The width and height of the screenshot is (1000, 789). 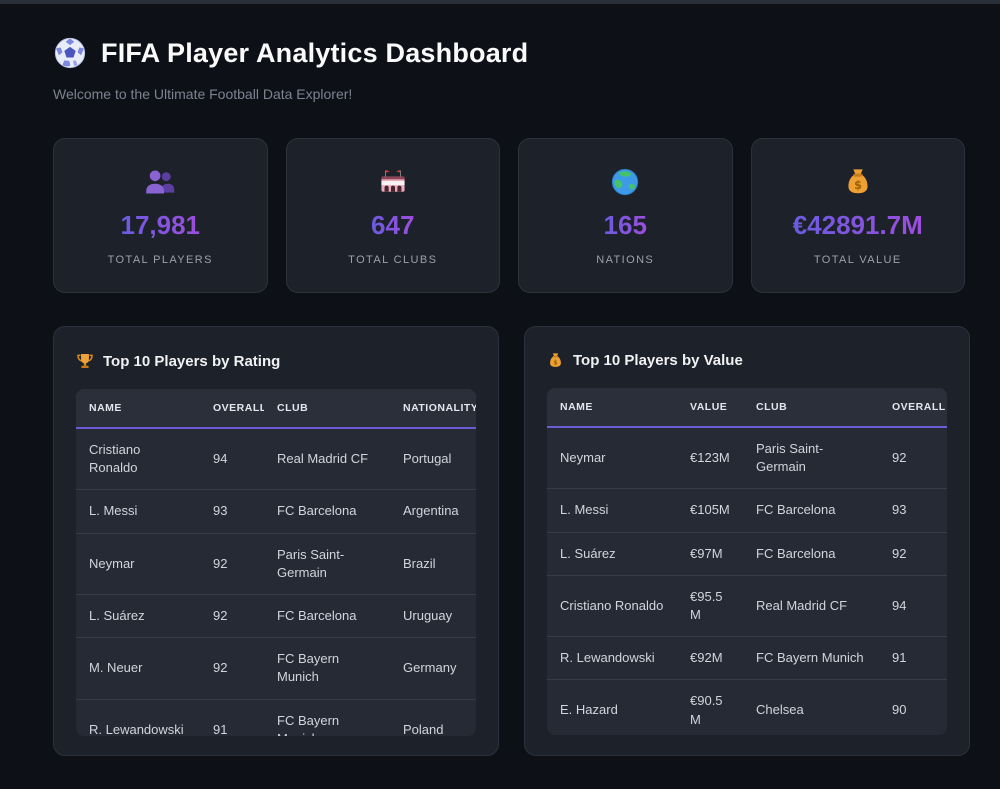 I want to click on rating-table-header: Top 10 Players by Rating, so click(x=276, y=361).